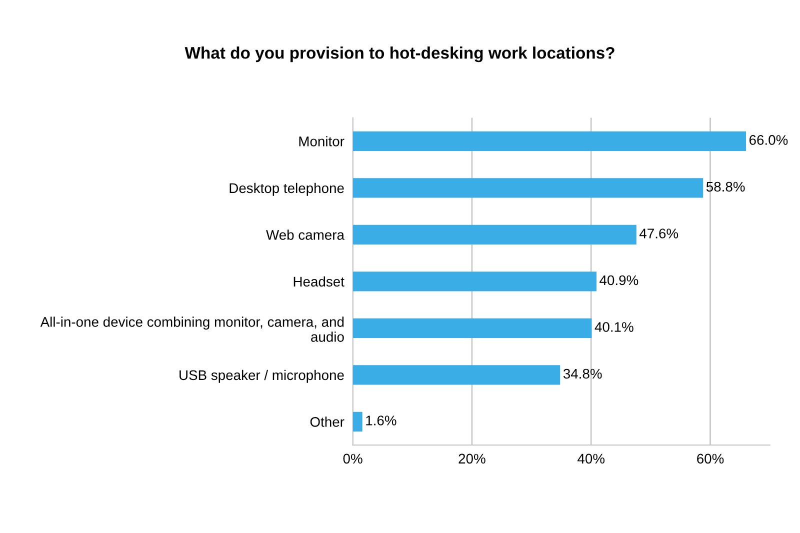 Image resolution: width=800 pixels, height=533 pixels. Describe the element at coordinates (262, 376) in the screenshot. I see `y-tick-label: USB speaker / microphone` at that location.